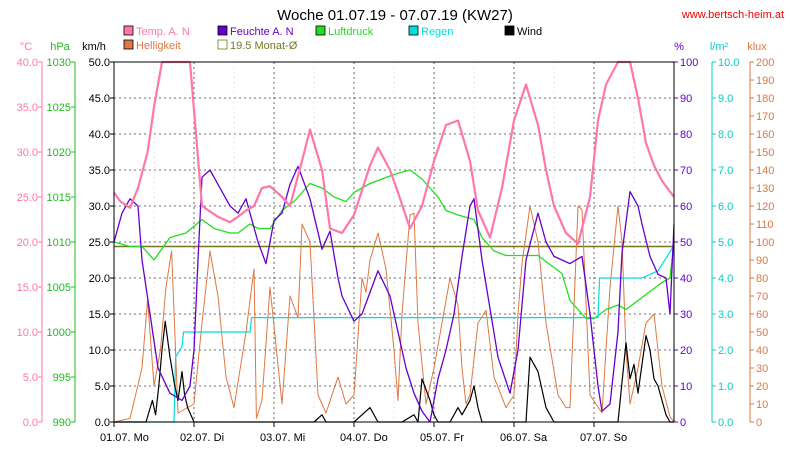 Image resolution: width=790 pixels, height=460 pixels. What do you see at coordinates (62, 423) in the screenshot?
I see `tick-label: 990` at bounding box center [62, 423].